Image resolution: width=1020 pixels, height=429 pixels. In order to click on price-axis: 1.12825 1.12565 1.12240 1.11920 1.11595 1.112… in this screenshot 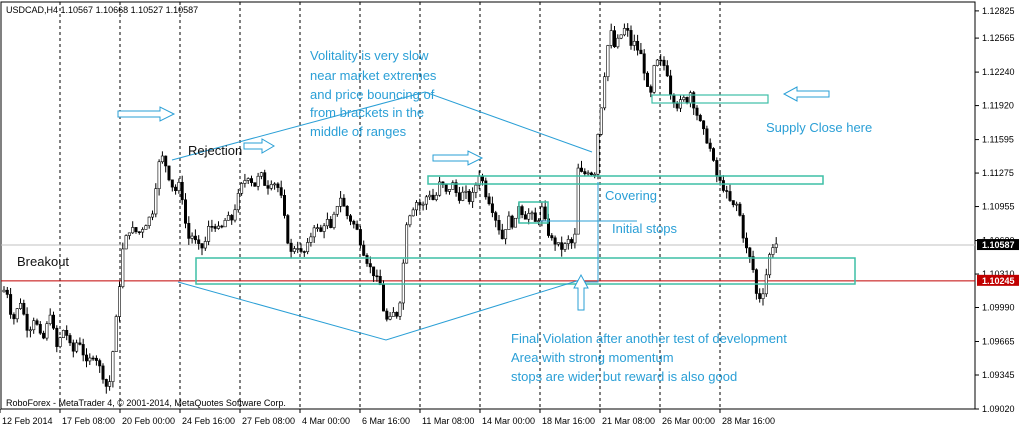, I will do `click(995, 210)`.